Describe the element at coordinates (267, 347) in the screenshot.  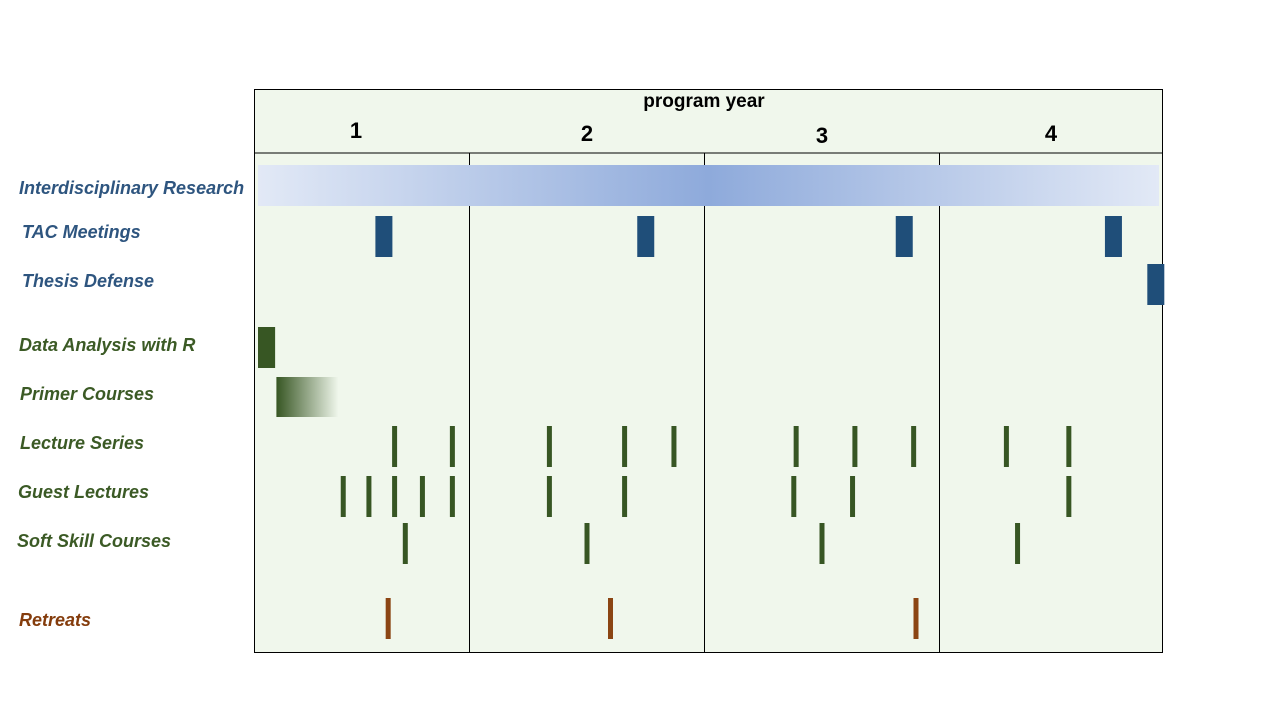
I see `data-analysis-with-r-block` at that location.